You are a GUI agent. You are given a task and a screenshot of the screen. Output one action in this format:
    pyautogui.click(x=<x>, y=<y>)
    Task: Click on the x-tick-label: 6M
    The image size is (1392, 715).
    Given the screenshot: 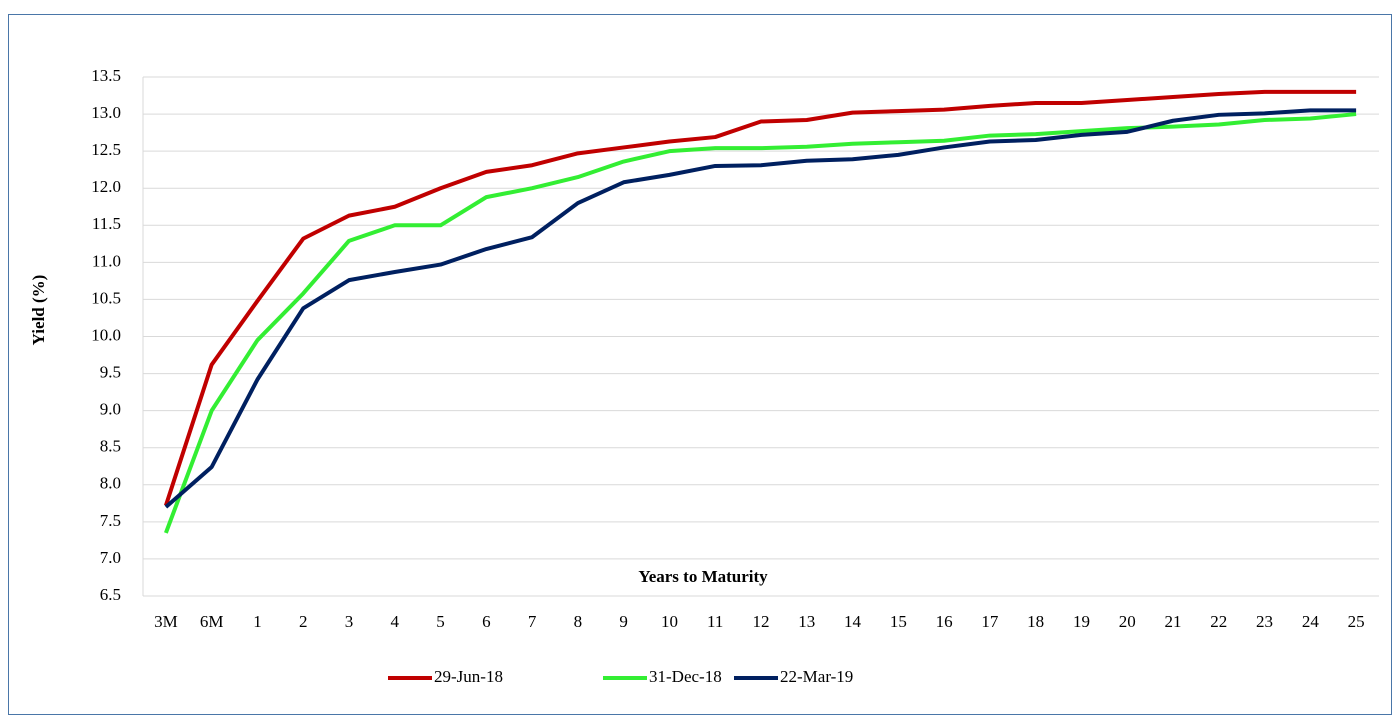 What is the action you would take?
    pyautogui.click(x=212, y=621)
    